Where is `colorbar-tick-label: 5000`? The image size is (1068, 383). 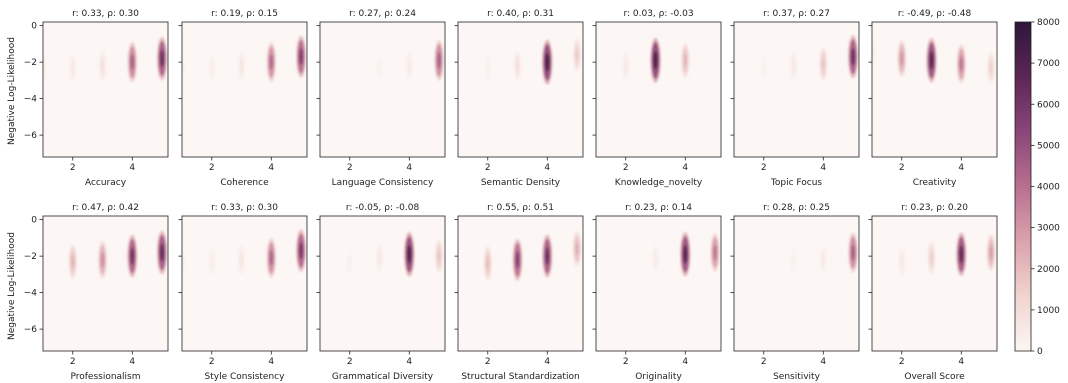 colorbar-tick-label: 5000 is located at coordinates (1048, 146).